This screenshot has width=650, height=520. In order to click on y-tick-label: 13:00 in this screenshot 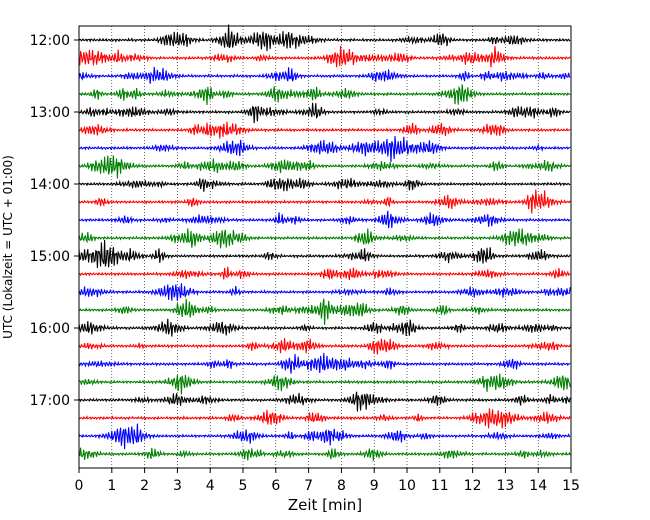, I will do `click(50, 113)`.